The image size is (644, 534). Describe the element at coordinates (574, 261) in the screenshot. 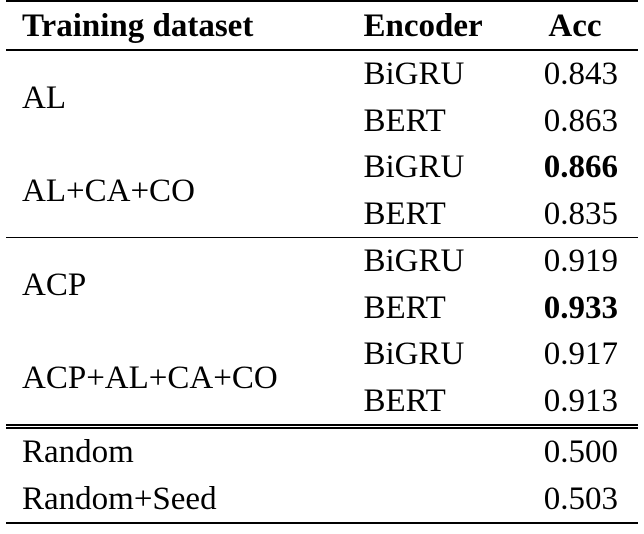

I see `acc-cell: 0.919` at that location.